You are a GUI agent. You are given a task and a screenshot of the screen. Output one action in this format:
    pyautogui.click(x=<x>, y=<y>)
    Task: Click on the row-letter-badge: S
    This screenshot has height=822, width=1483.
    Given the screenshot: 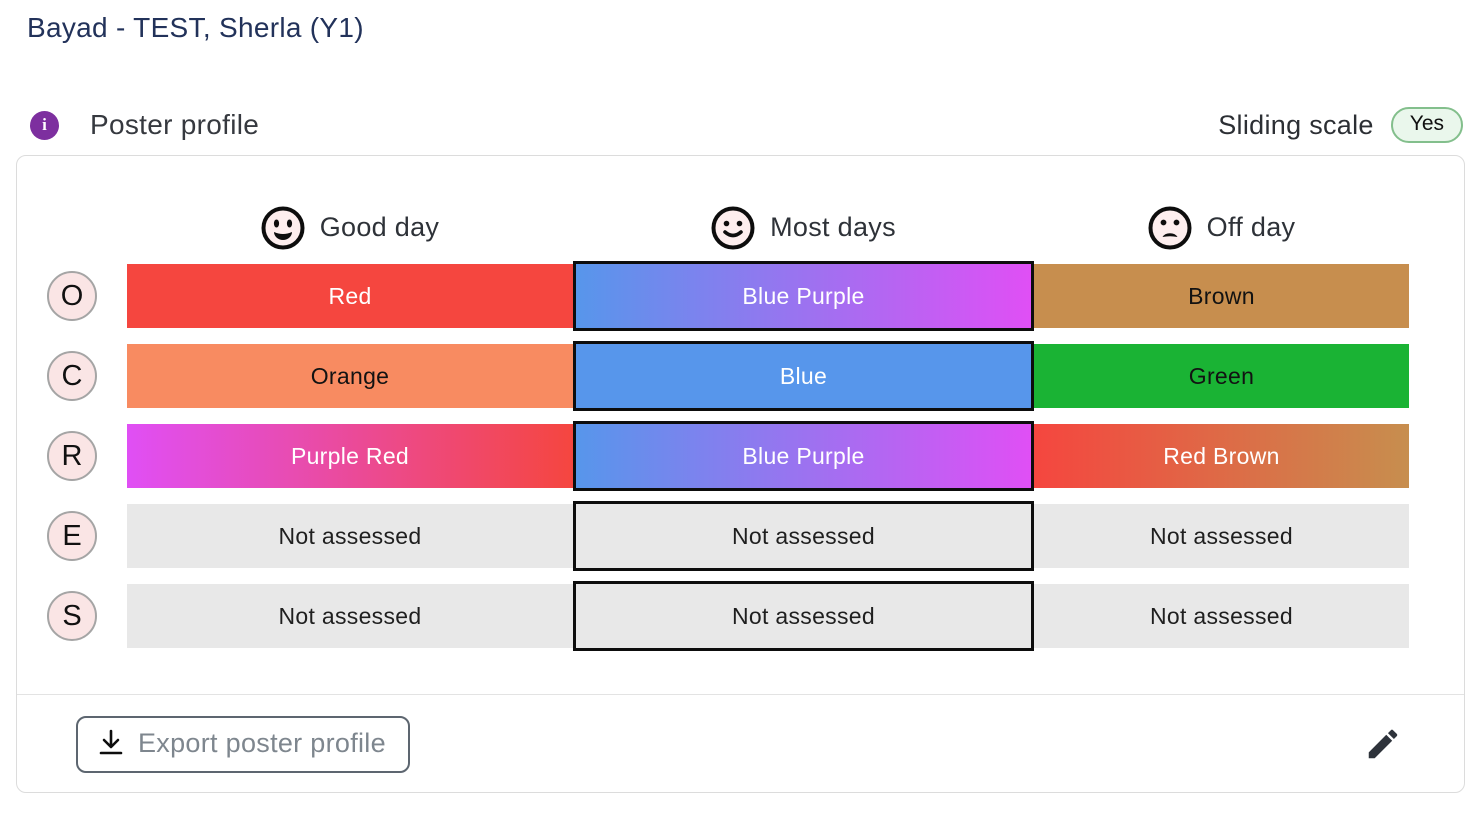 What is the action you would take?
    pyautogui.click(x=72, y=616)
    